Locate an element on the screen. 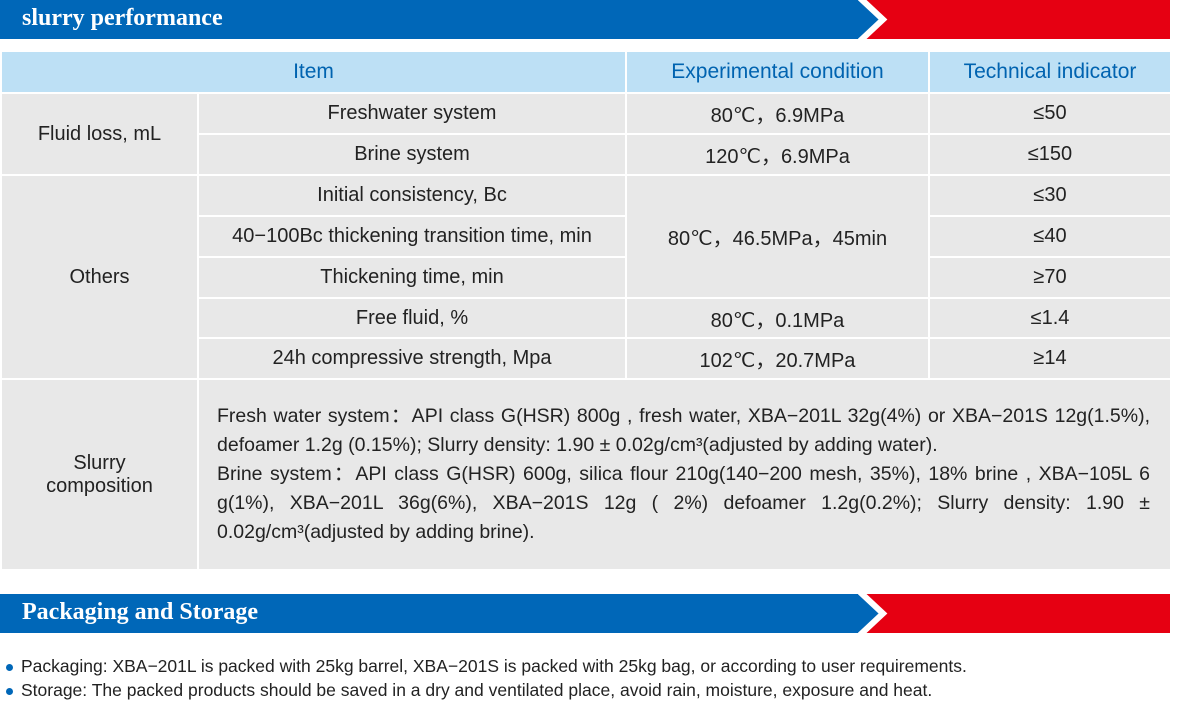 This screenshot has height=717, width=1181. item-cell: 40−100Bc thickening transition time, min is located at coordinates (412, 236).